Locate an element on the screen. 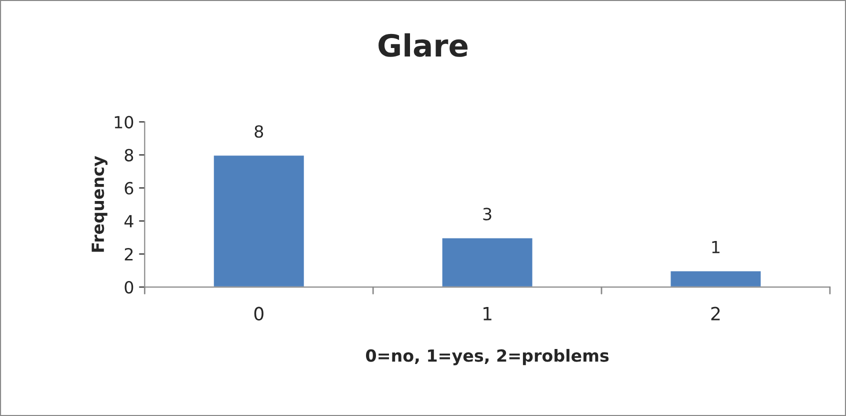 Image resolution: width=846 pixels, height=416 pixels. y-tick-label: 8 is located at coordinates (129, 155).